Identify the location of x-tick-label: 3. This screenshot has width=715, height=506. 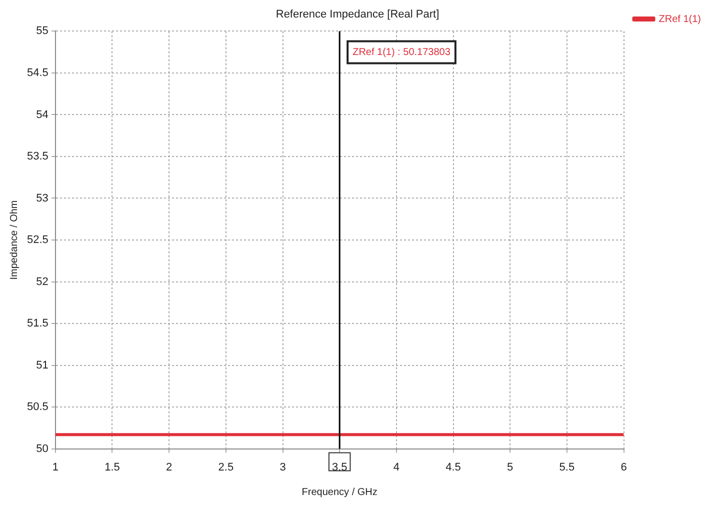
(283, 467).